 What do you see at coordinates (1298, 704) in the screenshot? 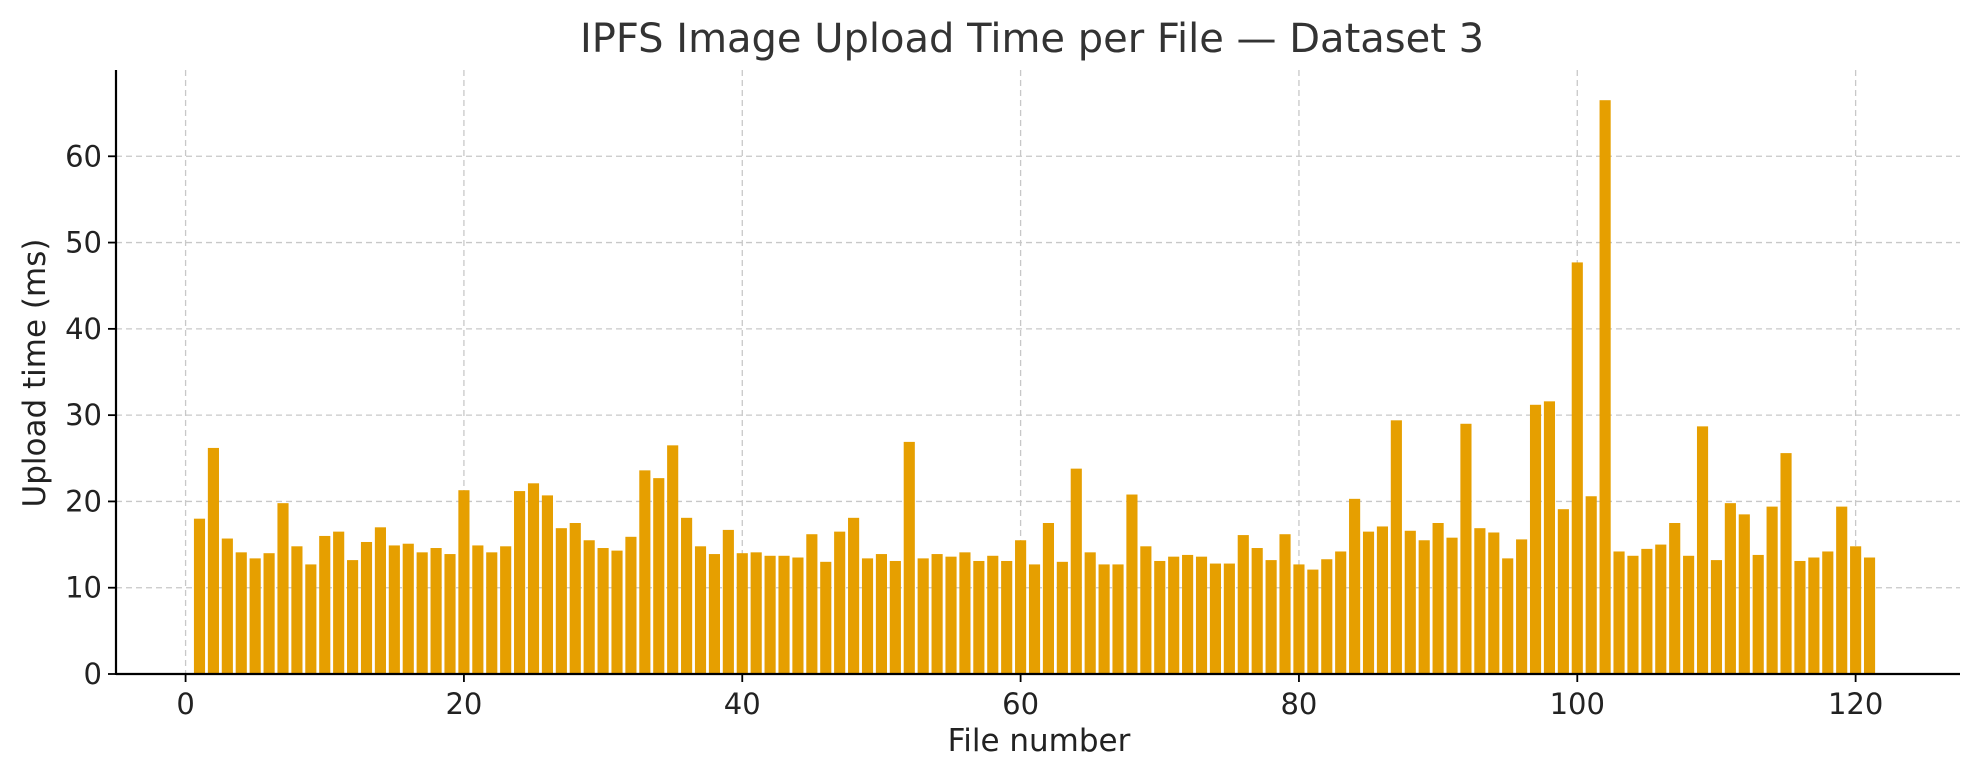
I see `x-tick-label: 80` at bounding box center [1298, 704].